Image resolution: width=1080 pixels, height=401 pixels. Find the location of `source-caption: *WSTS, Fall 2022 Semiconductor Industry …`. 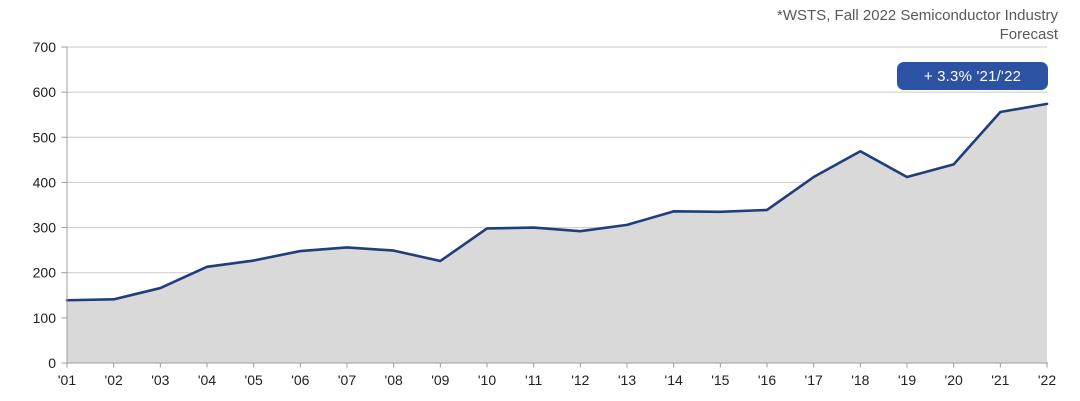

source-caption: *WSTS, Fall 2022 Semiconductor Industry … is located at coordinates (917, 25).